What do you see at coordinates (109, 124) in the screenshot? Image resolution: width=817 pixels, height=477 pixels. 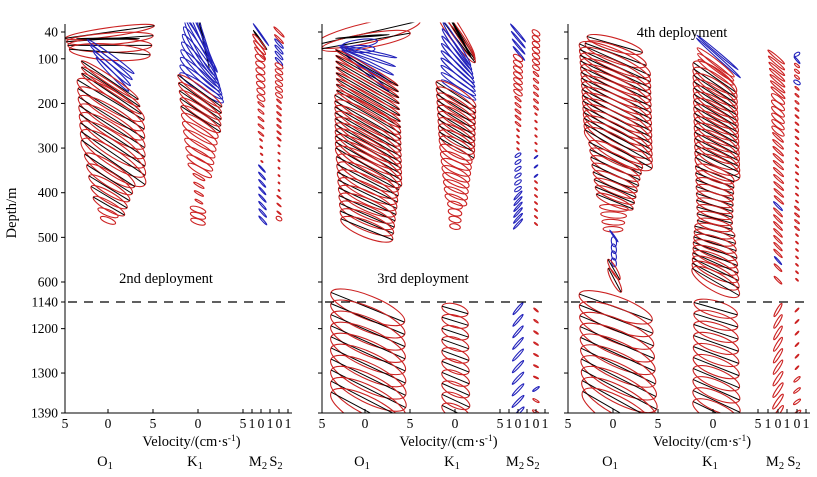 I see `tidal-ellipses-O1-p2nd` at bounding box center [109, 124].